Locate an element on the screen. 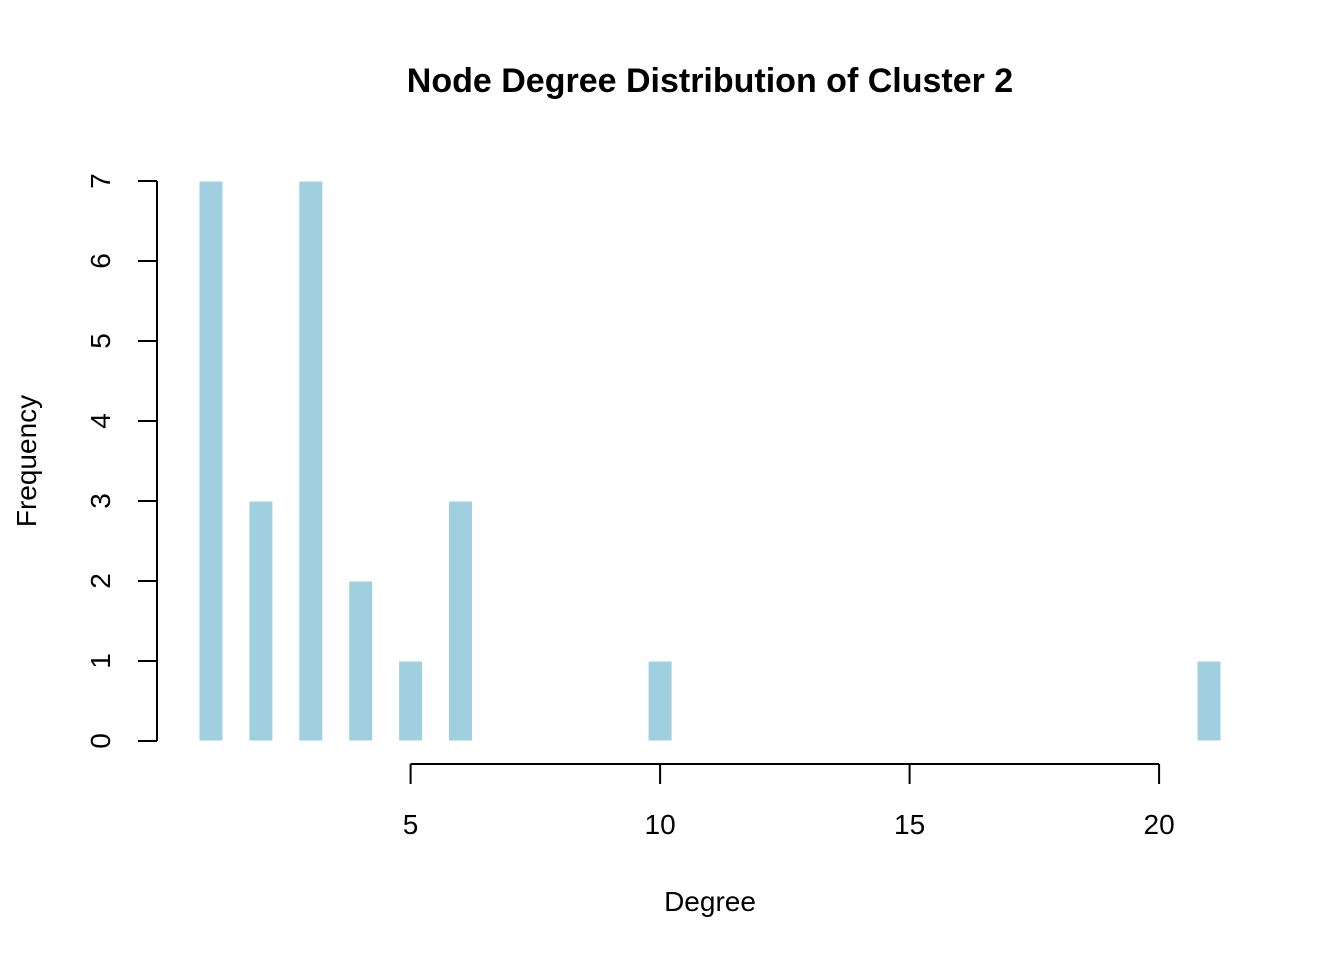  y-tick-label: 2 is located at coordinates (100, 581).